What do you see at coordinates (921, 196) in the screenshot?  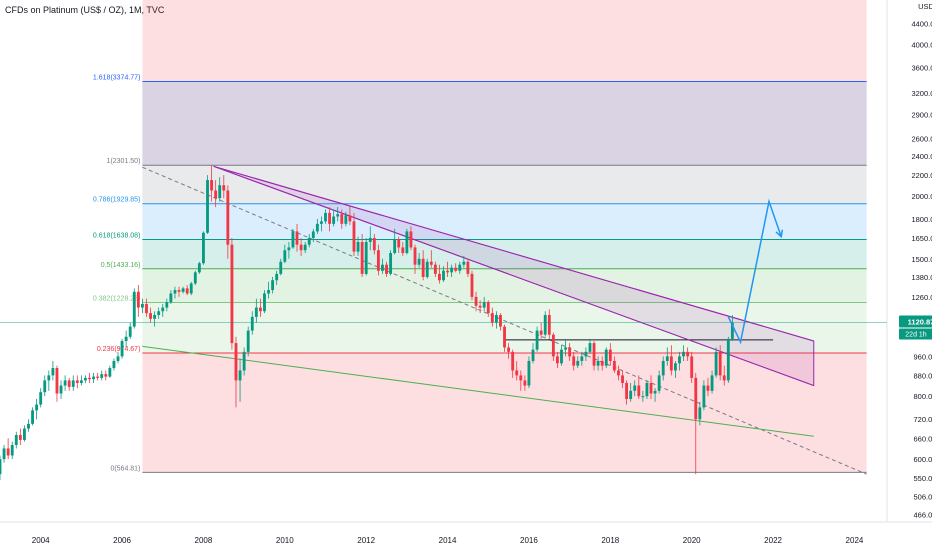 I see `y-tick-label: 2000.00` at bounding box center [921, 196].